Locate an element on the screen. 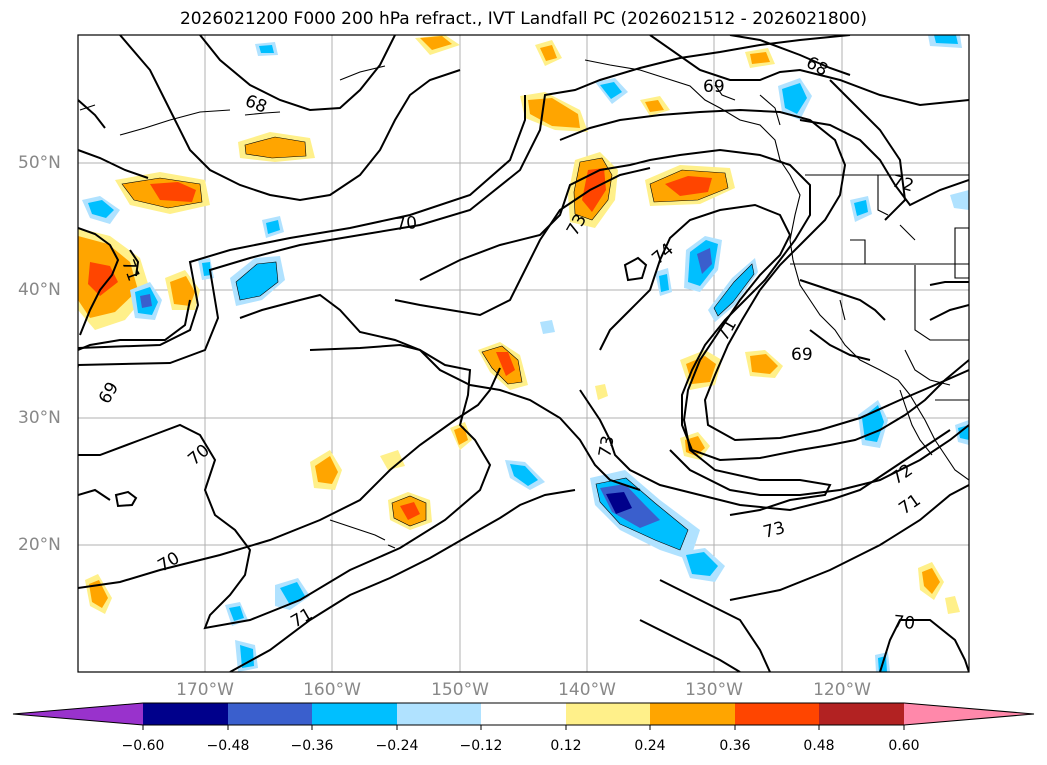 Image resolution: width=1047 pixels, height=765 pixels. lat-label-40n: 40°N is located at coordinates (39, 290).